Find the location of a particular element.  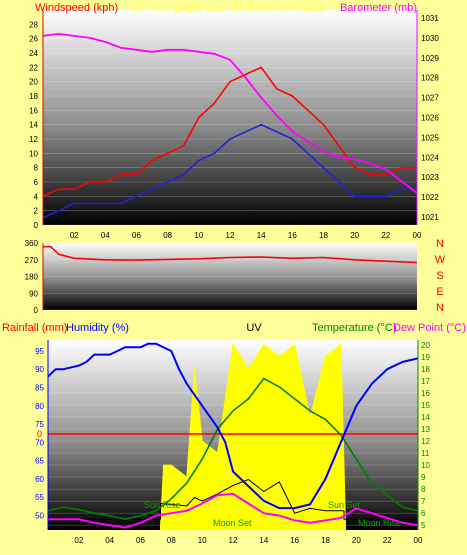

dew-point-line is located at coordinates (233, 510).